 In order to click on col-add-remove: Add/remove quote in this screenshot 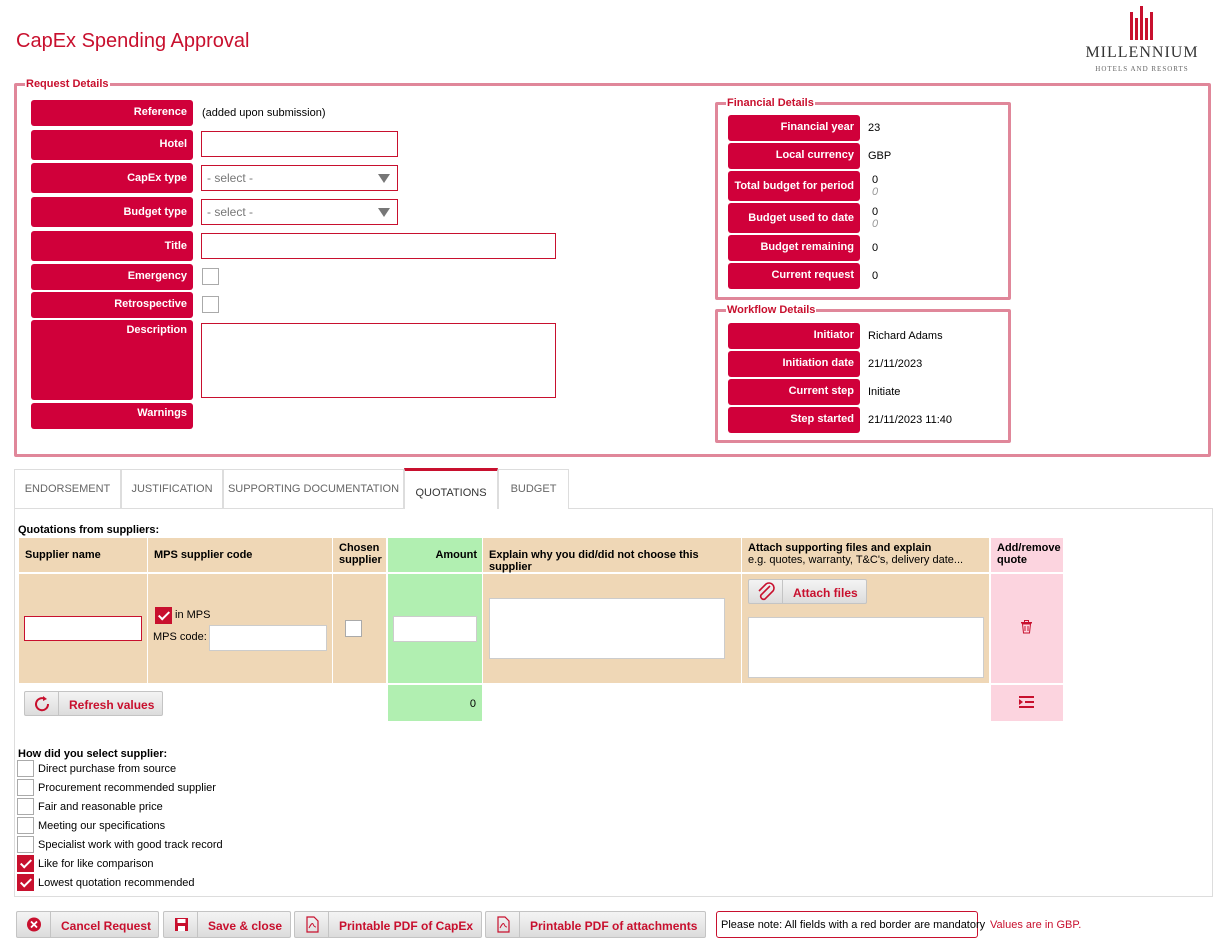, I will do `click(1027, 555)`.